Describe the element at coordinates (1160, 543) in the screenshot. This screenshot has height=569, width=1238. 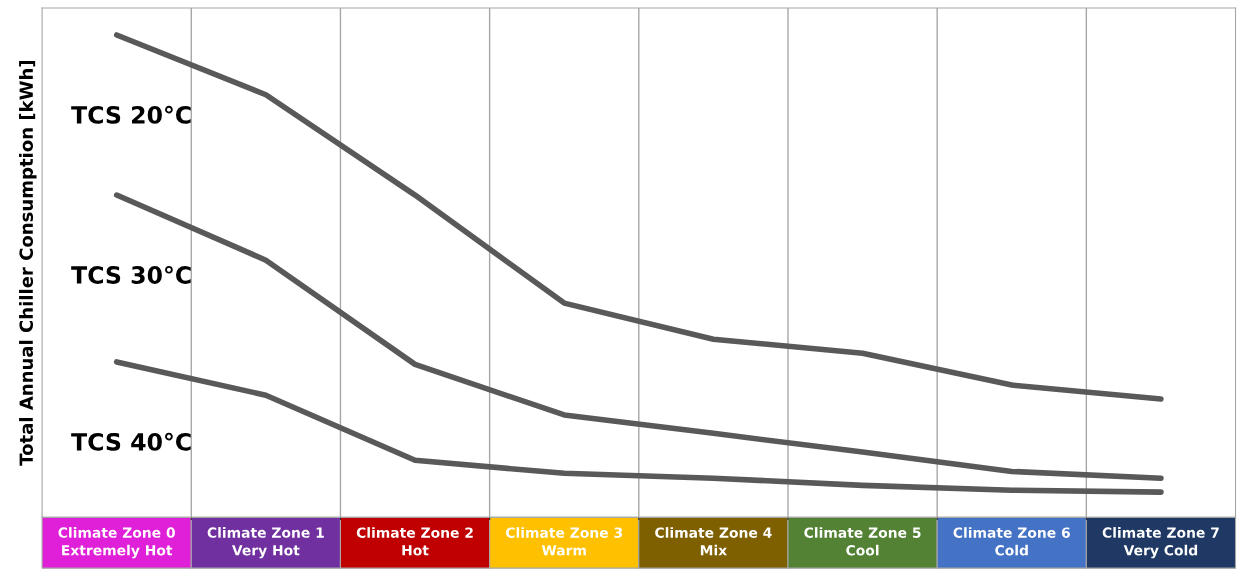
I see `x-tick-label: Climate Zone 7 Very Cold` at that location.